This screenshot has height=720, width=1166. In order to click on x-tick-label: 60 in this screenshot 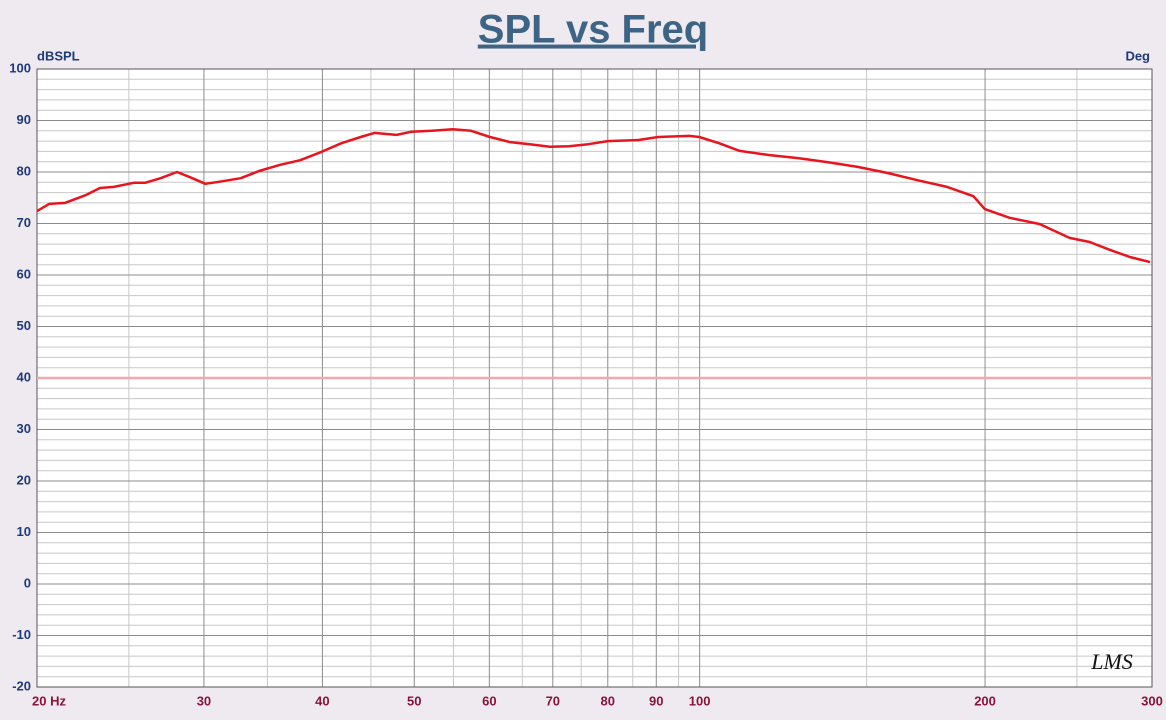, I will do `click(489, 700)`.